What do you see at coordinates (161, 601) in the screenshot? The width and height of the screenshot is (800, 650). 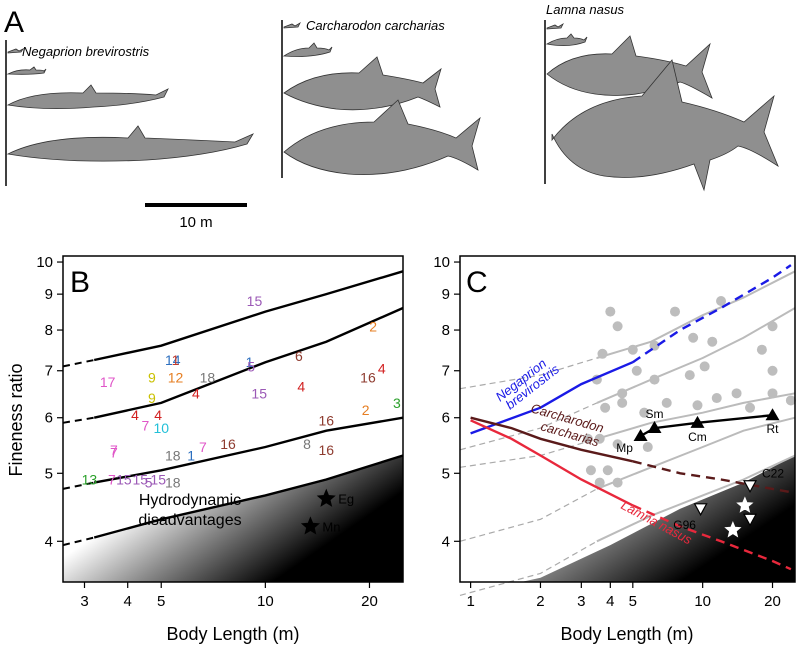 I see `x-tick-label: 5` at bounding box center [161, 601].